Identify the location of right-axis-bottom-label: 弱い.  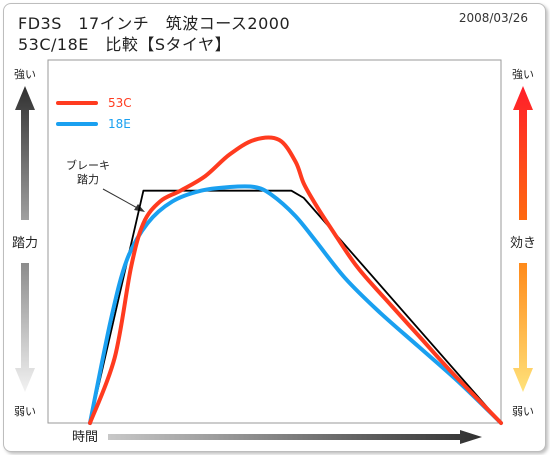
(523, 411).